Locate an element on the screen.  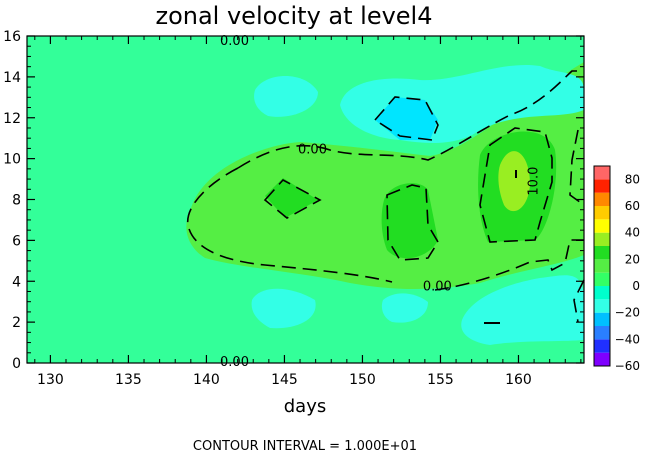
colorbar-label: 20 is located at coordinates (632, 259).